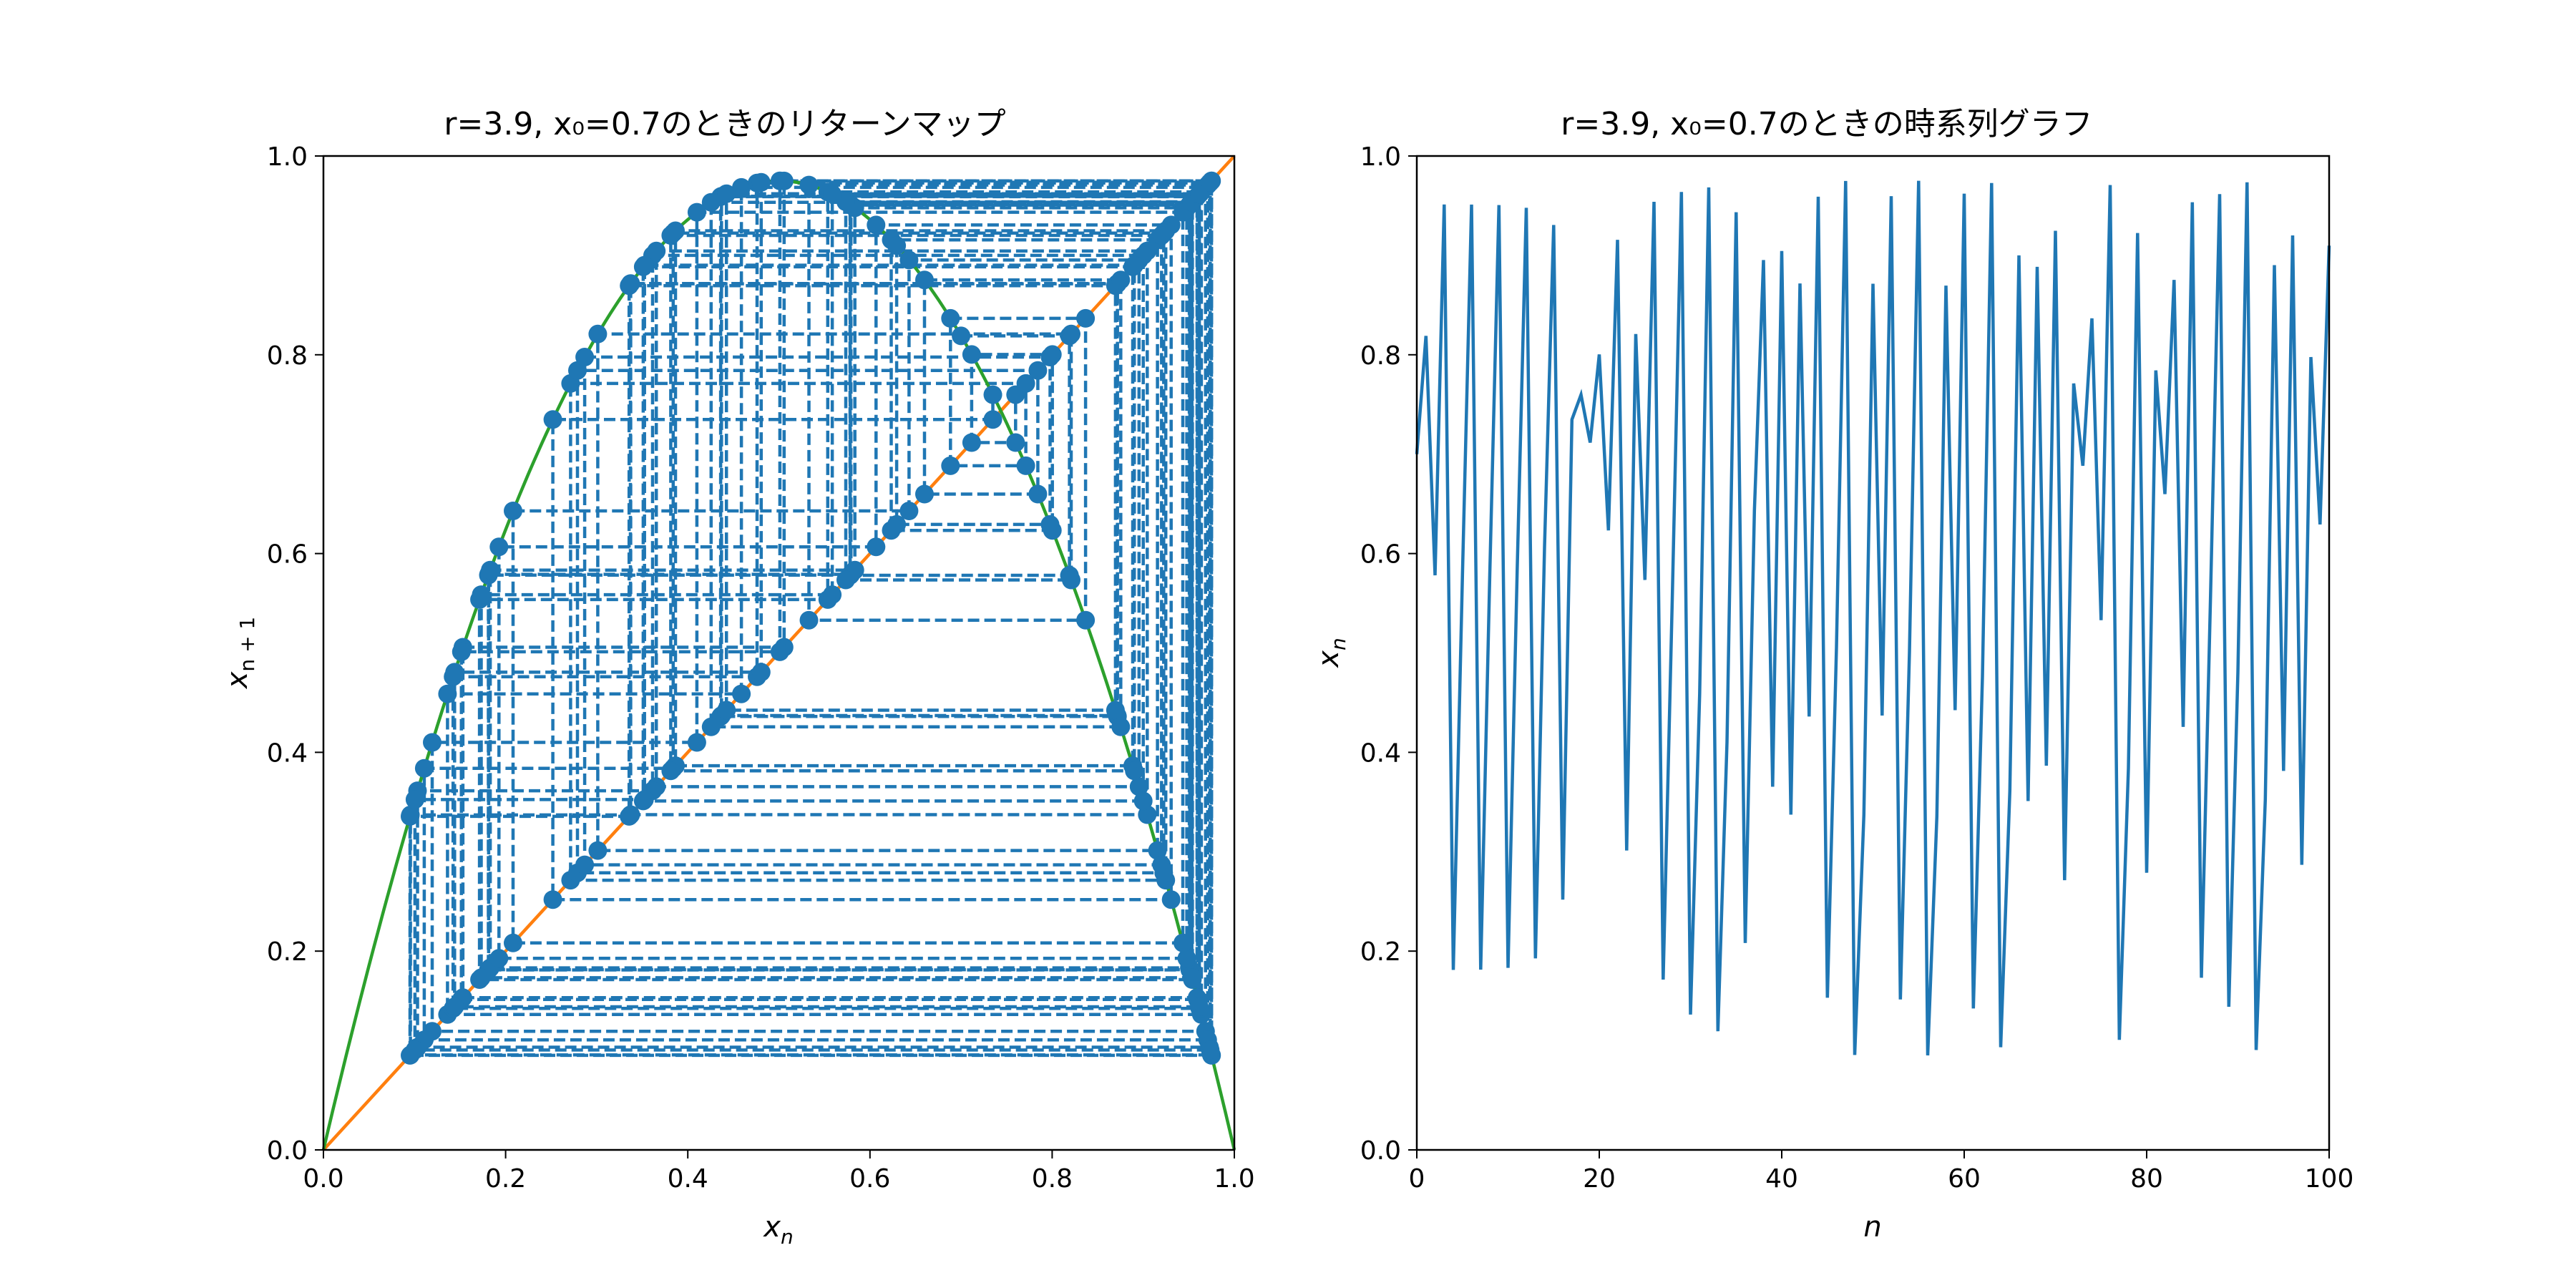 The width and height of the screenshot is (2576, 1288). Describe the element at coordinates (1599, 1179) in the screenshot. I see `x-tick-label: 20` at that location.